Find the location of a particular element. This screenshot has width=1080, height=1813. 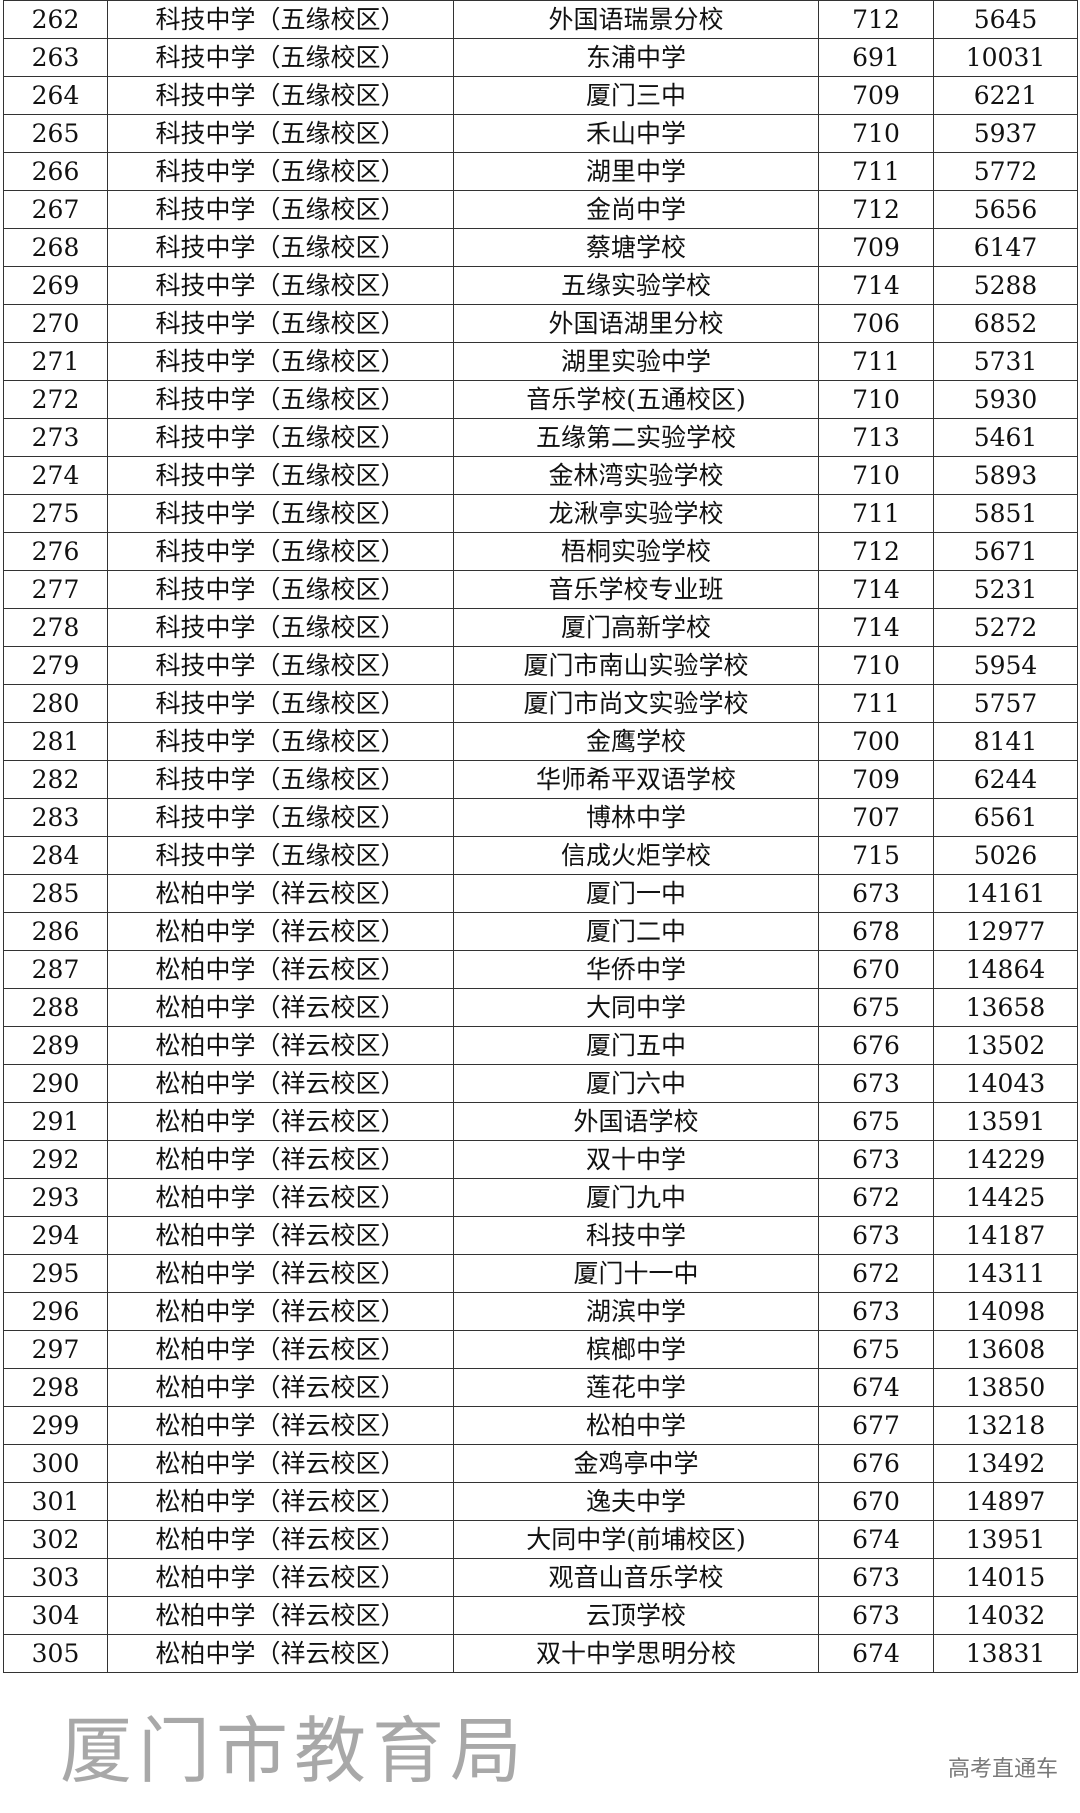

min-score-cell: 707 is located at coordinates (876, 817).